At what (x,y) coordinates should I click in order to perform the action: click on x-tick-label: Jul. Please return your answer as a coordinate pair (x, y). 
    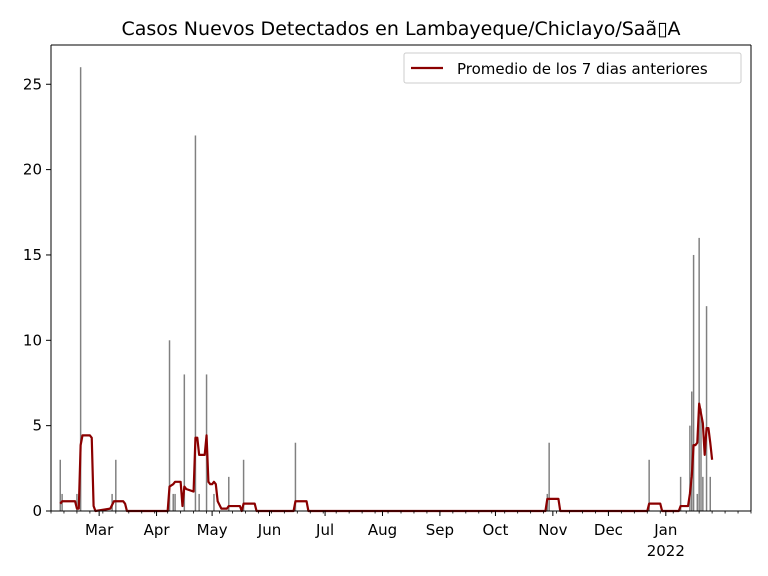
    Looking at the image, I should click on (324, 530).